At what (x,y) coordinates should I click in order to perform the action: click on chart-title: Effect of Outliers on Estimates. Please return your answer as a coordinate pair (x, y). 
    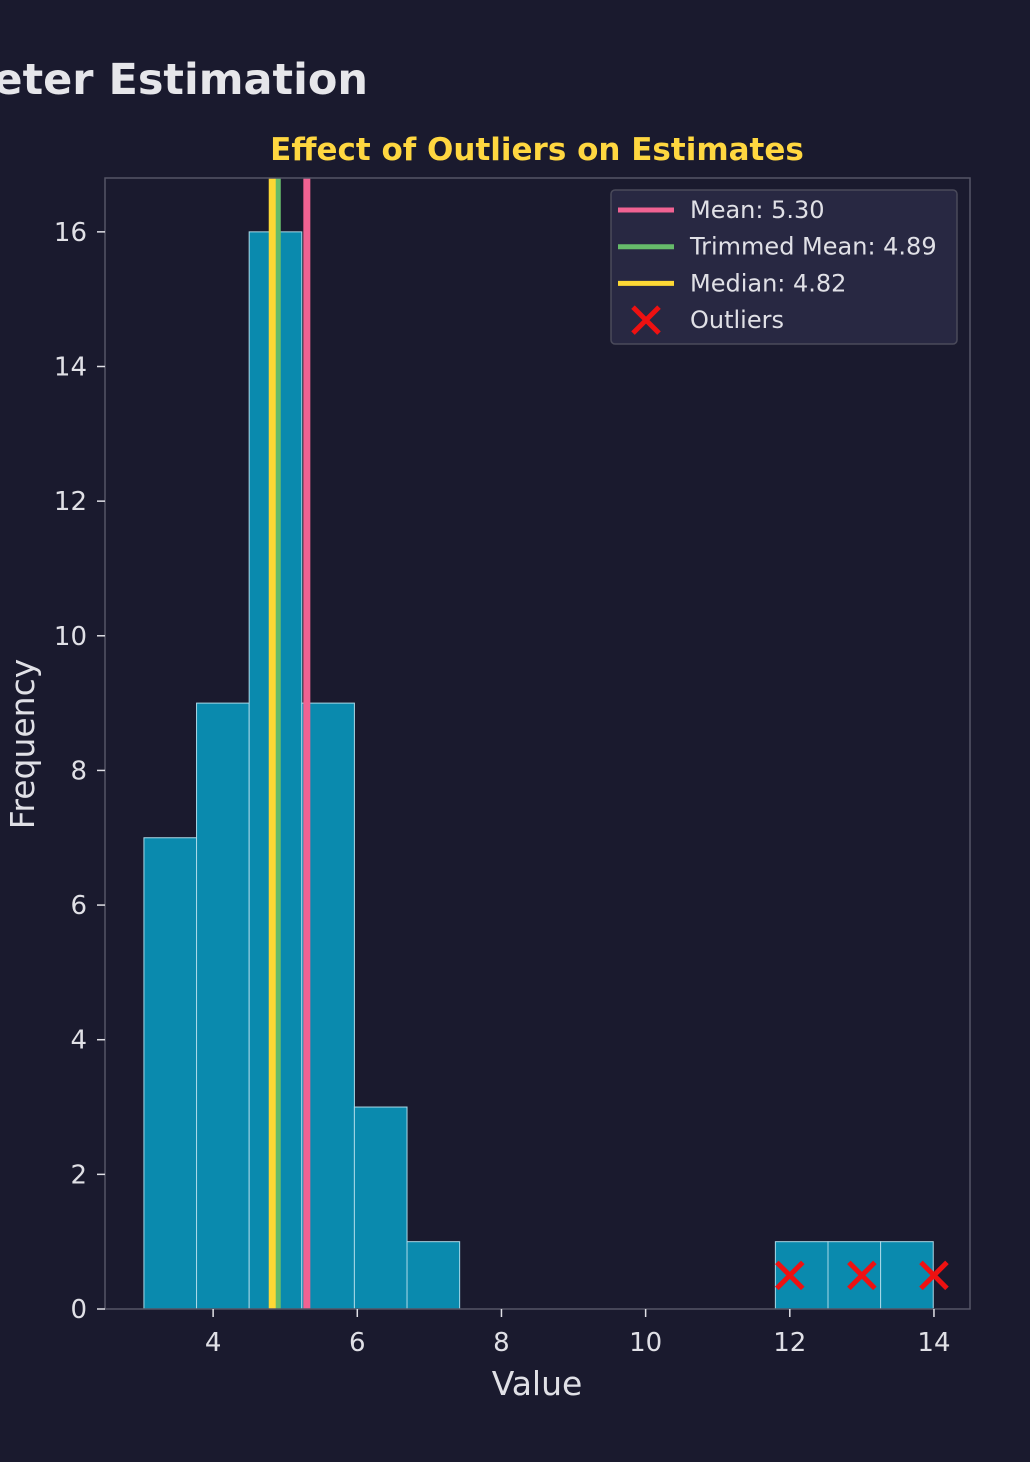
    Looking at the image, I should click on (537, 150).